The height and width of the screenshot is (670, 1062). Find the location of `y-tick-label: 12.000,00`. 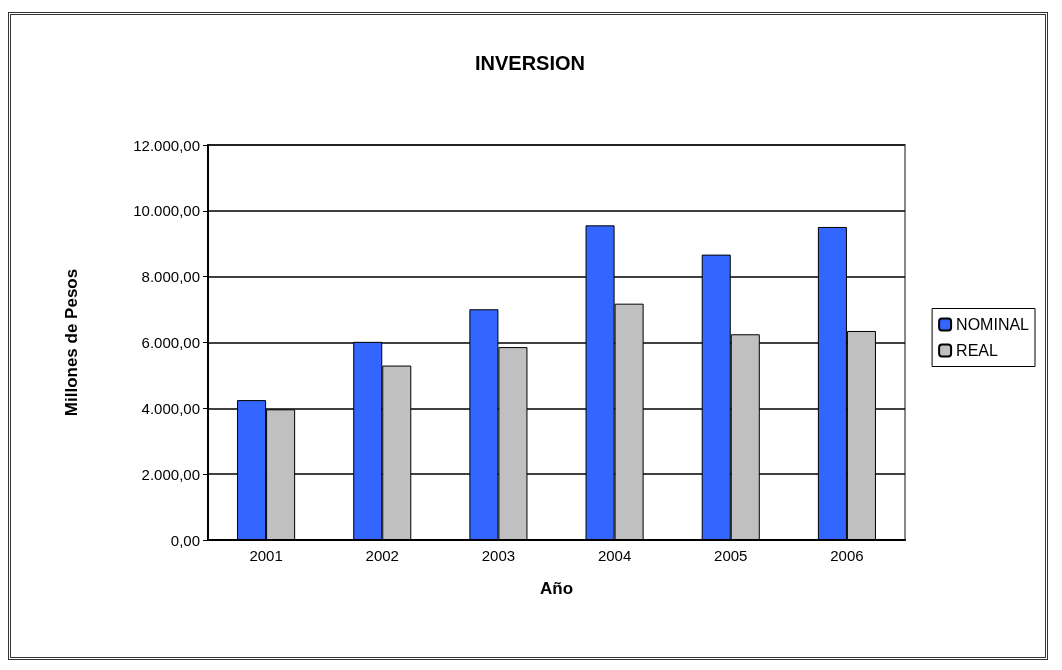

y-tick-label: 12.000,00 is located at coordinates (166, 145).